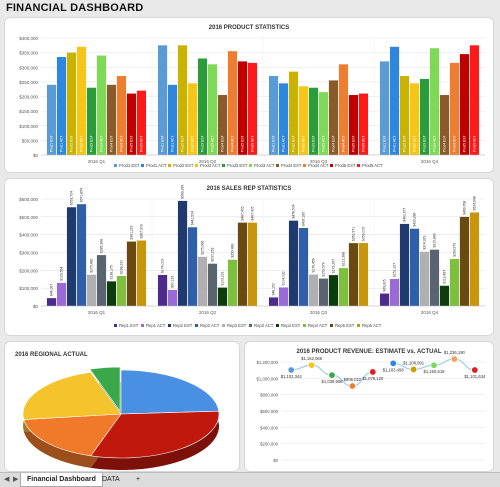  Describe the element at coordinates (111, 479) in the screenshot. I see `tab-data: DATA` at that location.